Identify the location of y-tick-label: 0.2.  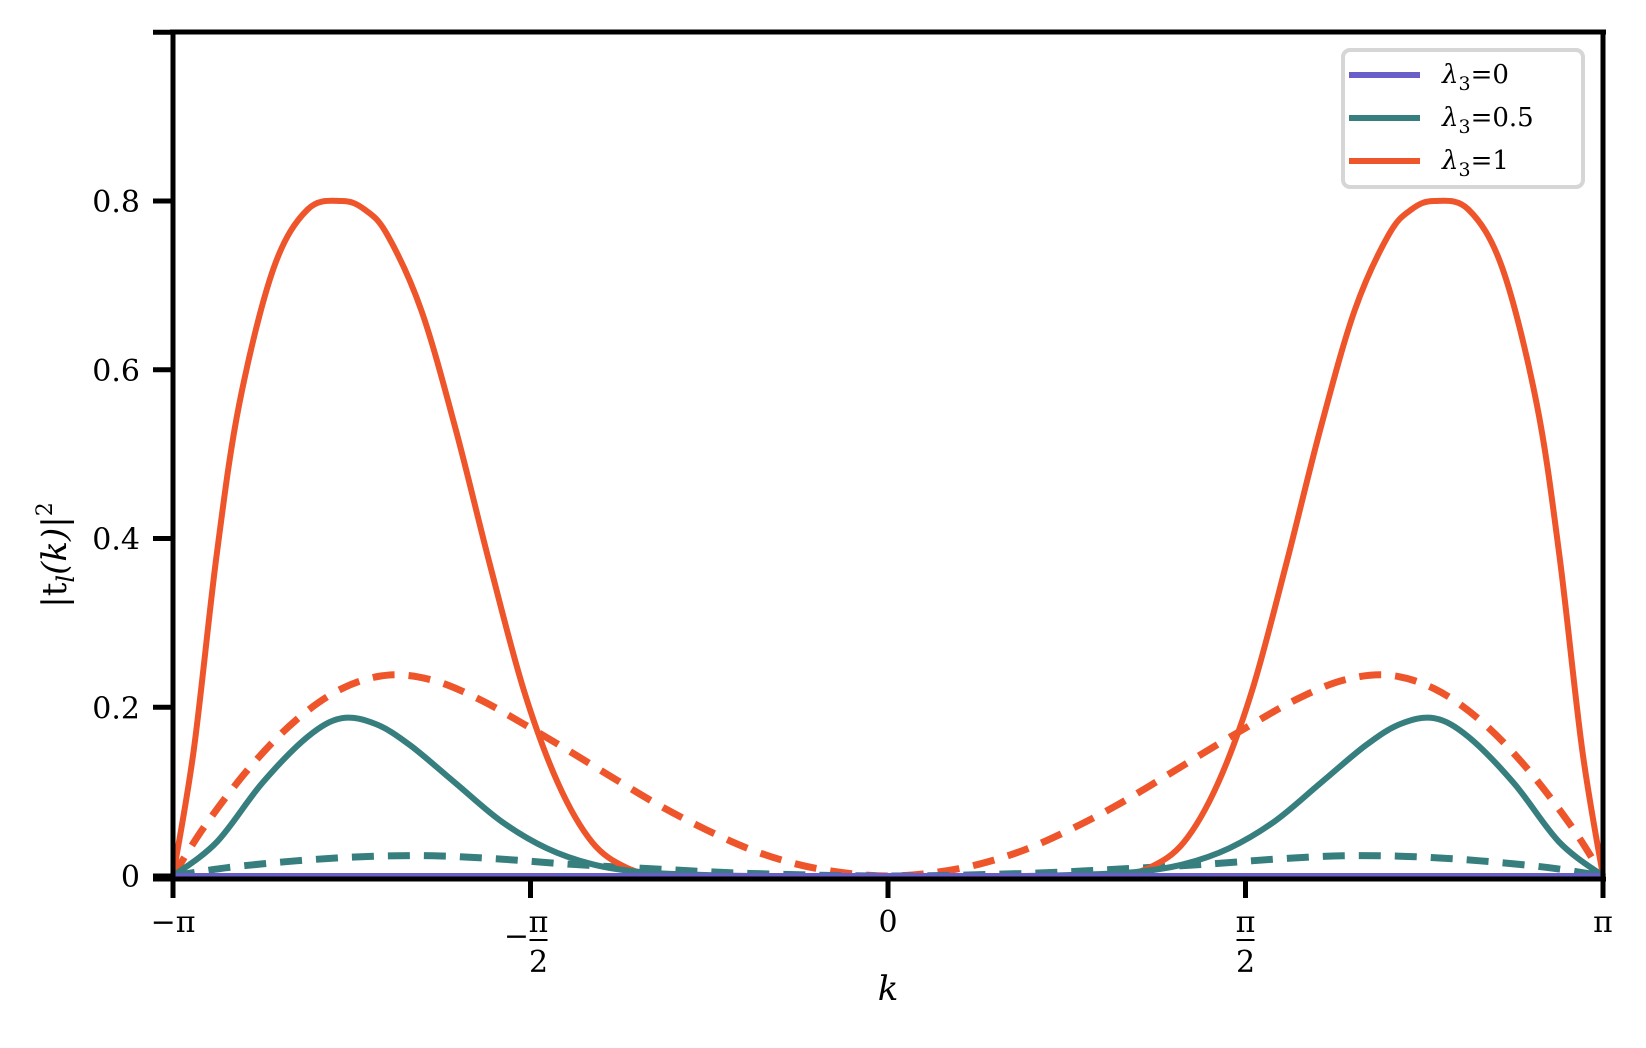
(116, 708).